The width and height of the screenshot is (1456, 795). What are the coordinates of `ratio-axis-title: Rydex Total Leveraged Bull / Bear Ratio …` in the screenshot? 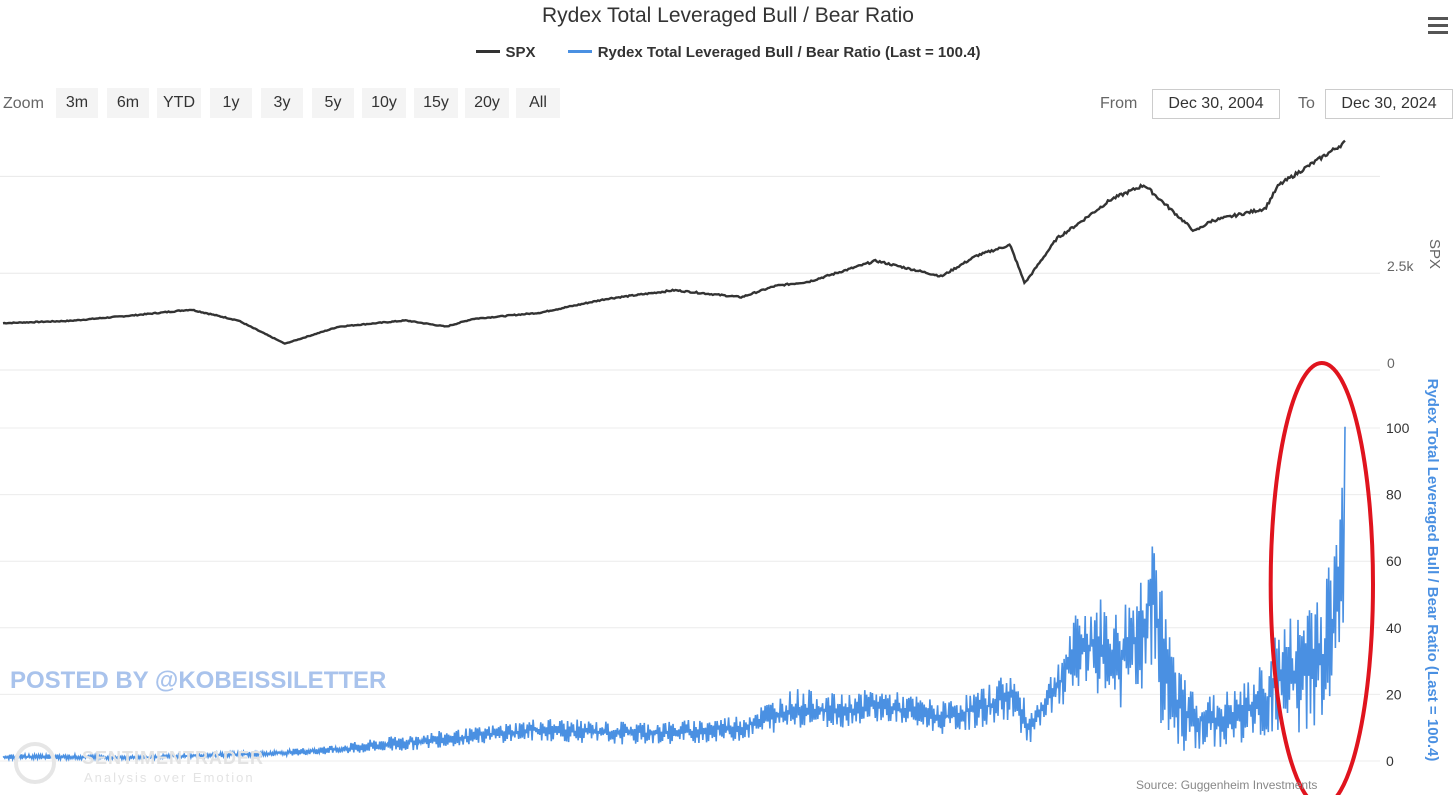 It's located at (1432, 570).